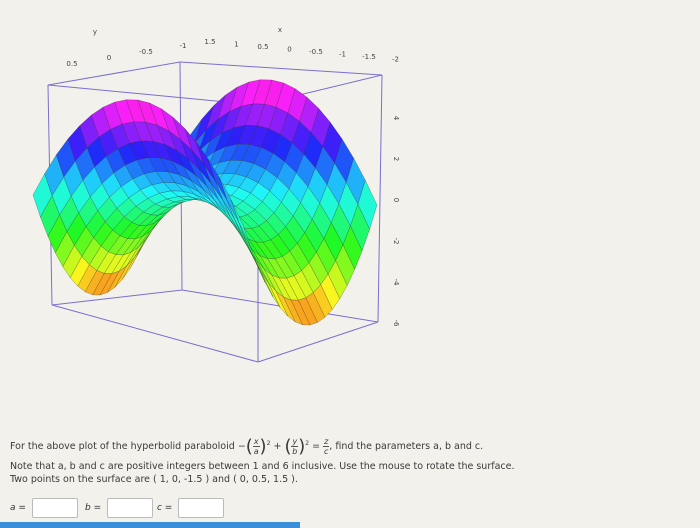  Describe the element at coordinates (396, 324) in the screenshot. I see `z-tick-label: -6` at that location.